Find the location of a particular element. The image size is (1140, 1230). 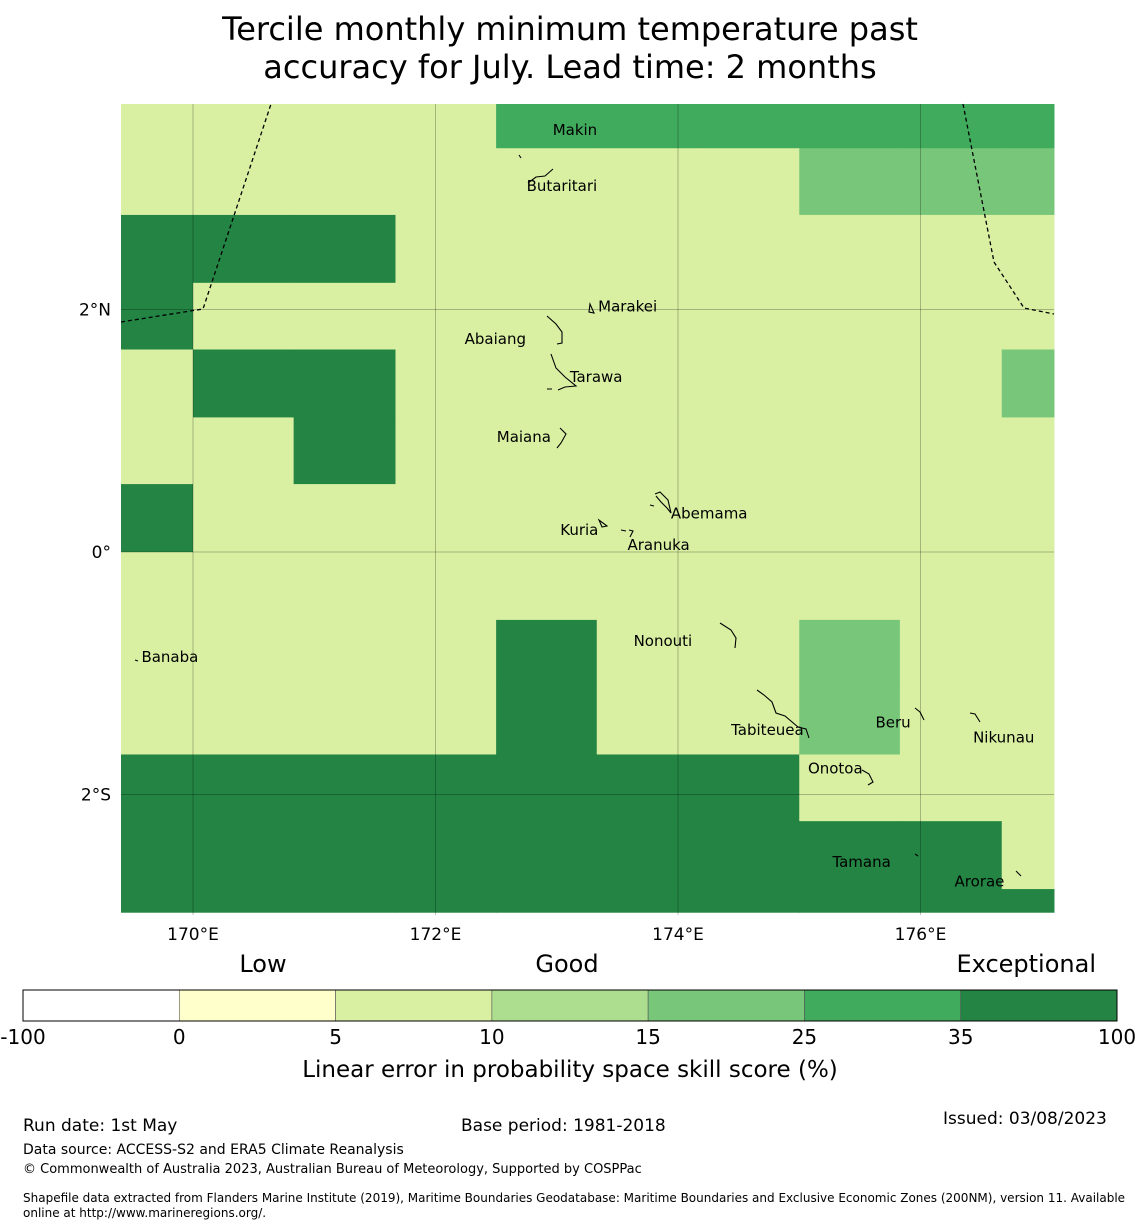

colorbar-tick-label: 10 is located at coordinates (491, 1037).